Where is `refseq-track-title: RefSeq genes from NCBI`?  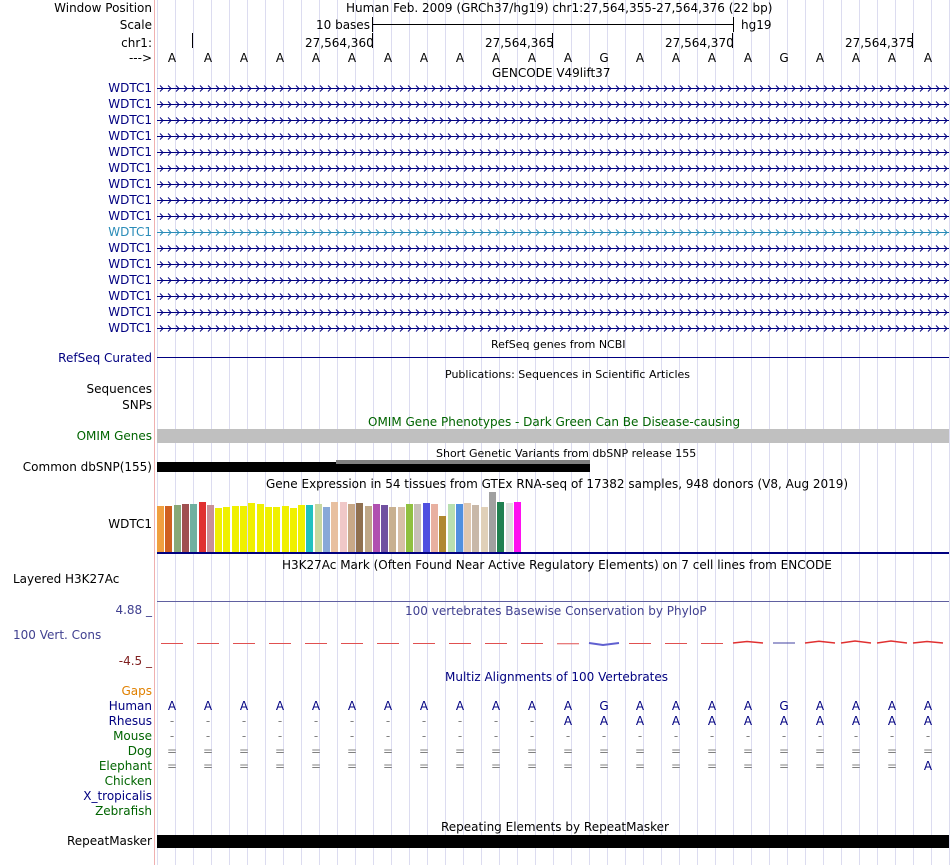 refseq-track-title: RefSeq genes from NCBI is located at coordinates (558, 344).